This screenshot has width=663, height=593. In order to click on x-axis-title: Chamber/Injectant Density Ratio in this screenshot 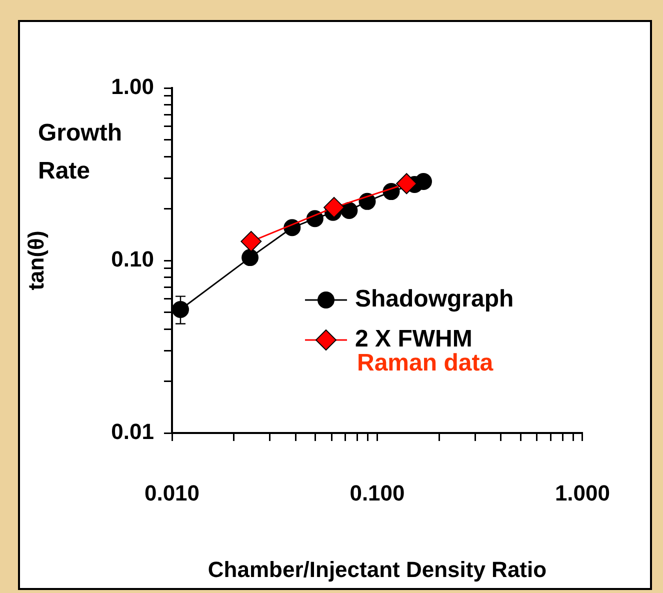, I will do `click(377, 569)`.